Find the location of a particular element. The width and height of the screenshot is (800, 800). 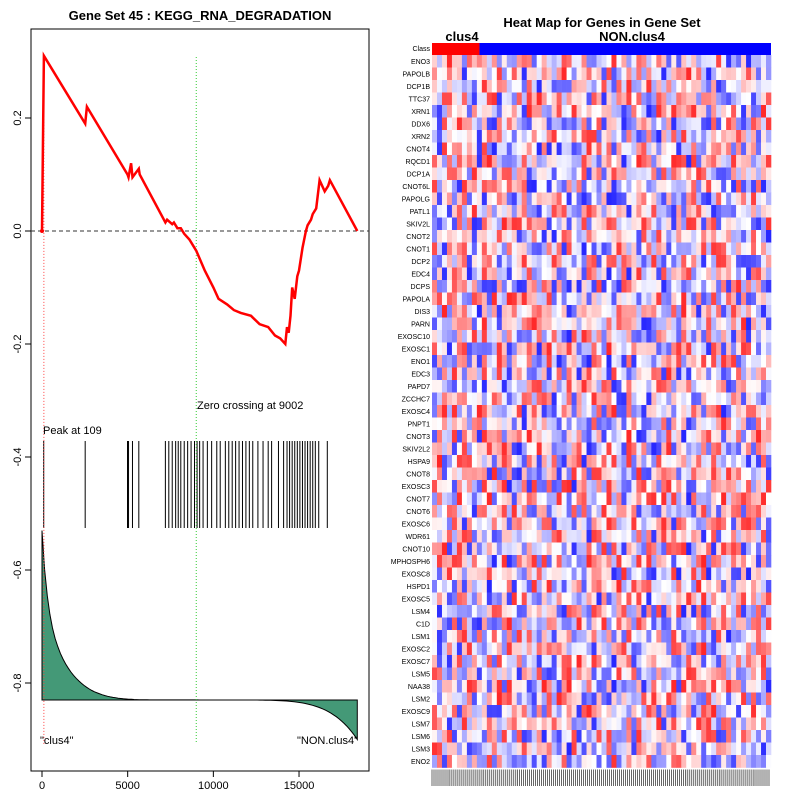

gene-label: ENO1 is located at coordinates (420, 362).